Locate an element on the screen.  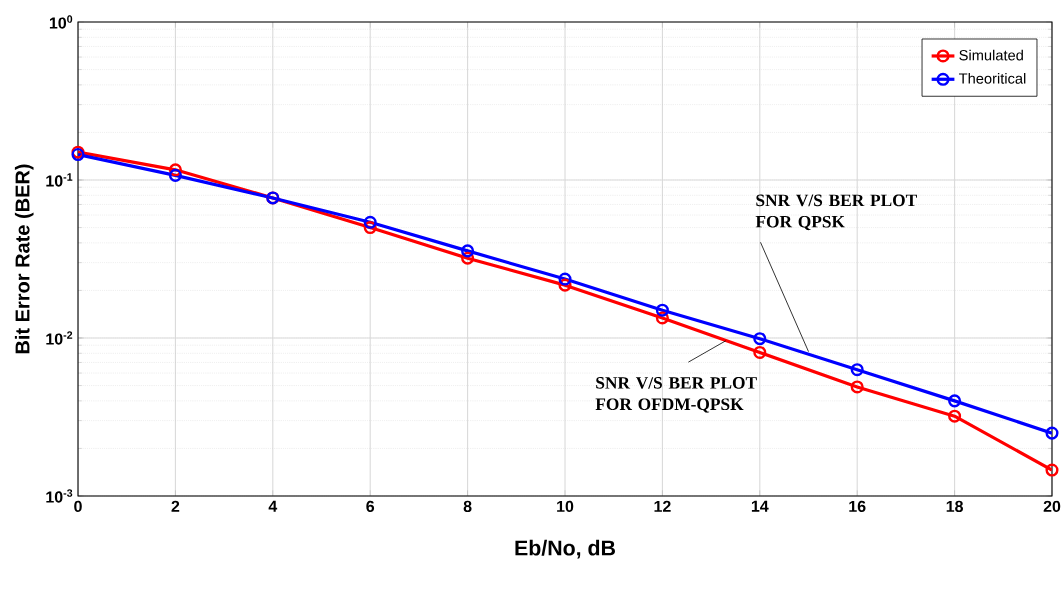
y-tick-label: 10$^{-1}$ is located at coordinates (59, 180).